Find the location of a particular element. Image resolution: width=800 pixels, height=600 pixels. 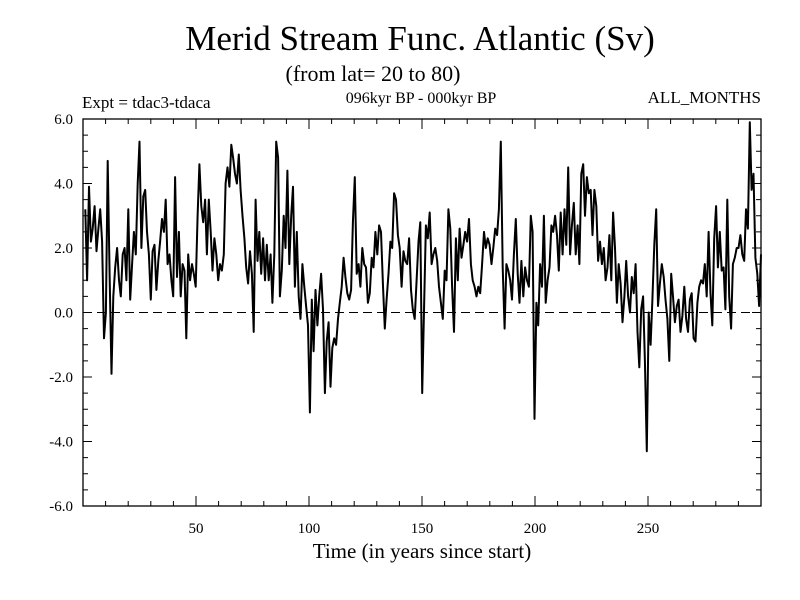

x-axis-label: Time (in years since start) is located at coordinates (422, 551).